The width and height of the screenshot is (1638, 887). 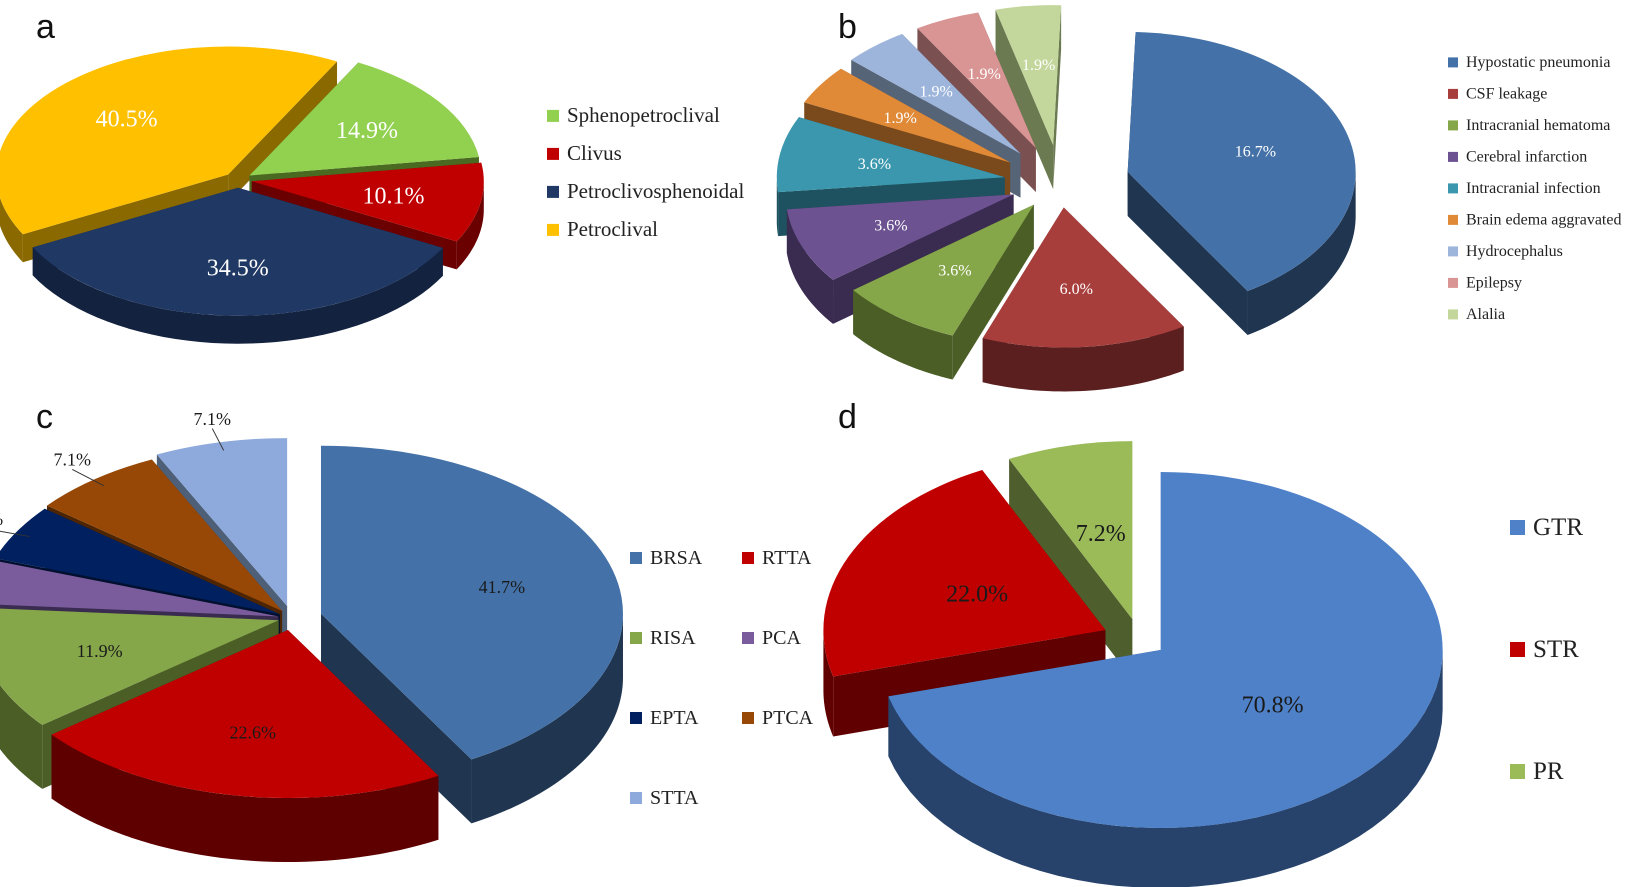 I want to click on panel-letter-d: d, so click(x=847, y=417).